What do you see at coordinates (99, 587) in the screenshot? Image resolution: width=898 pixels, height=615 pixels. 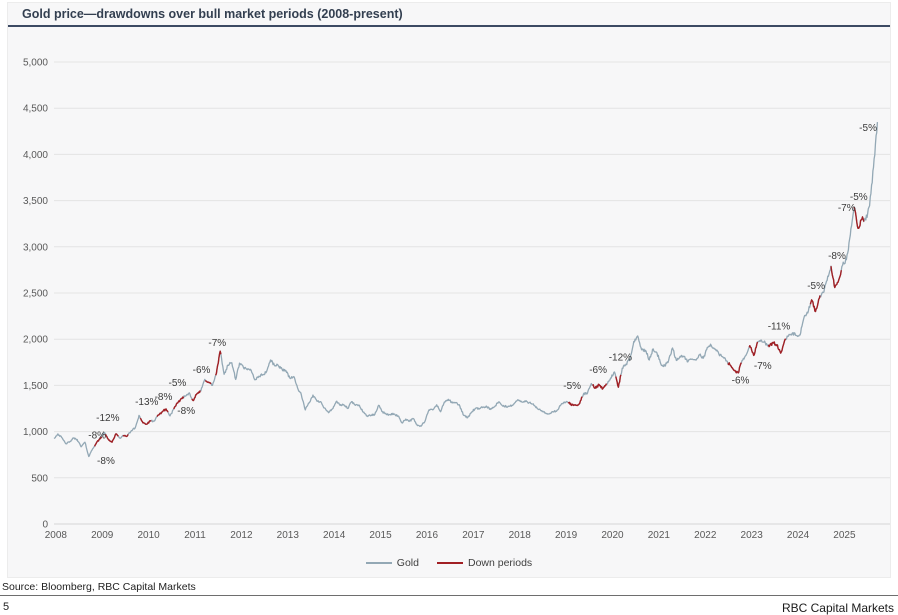 I see `source-note: Source: Bloomberg, RBC Capital Markets` at bounding box center [99, 587].